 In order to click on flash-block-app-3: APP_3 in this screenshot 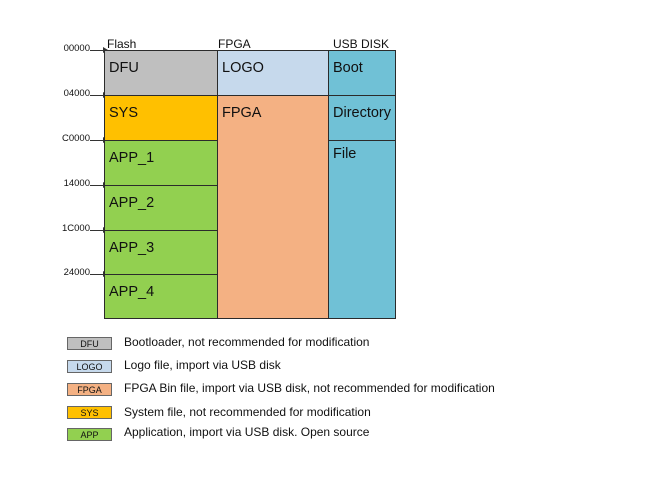, I will do `click(161, 252)`.